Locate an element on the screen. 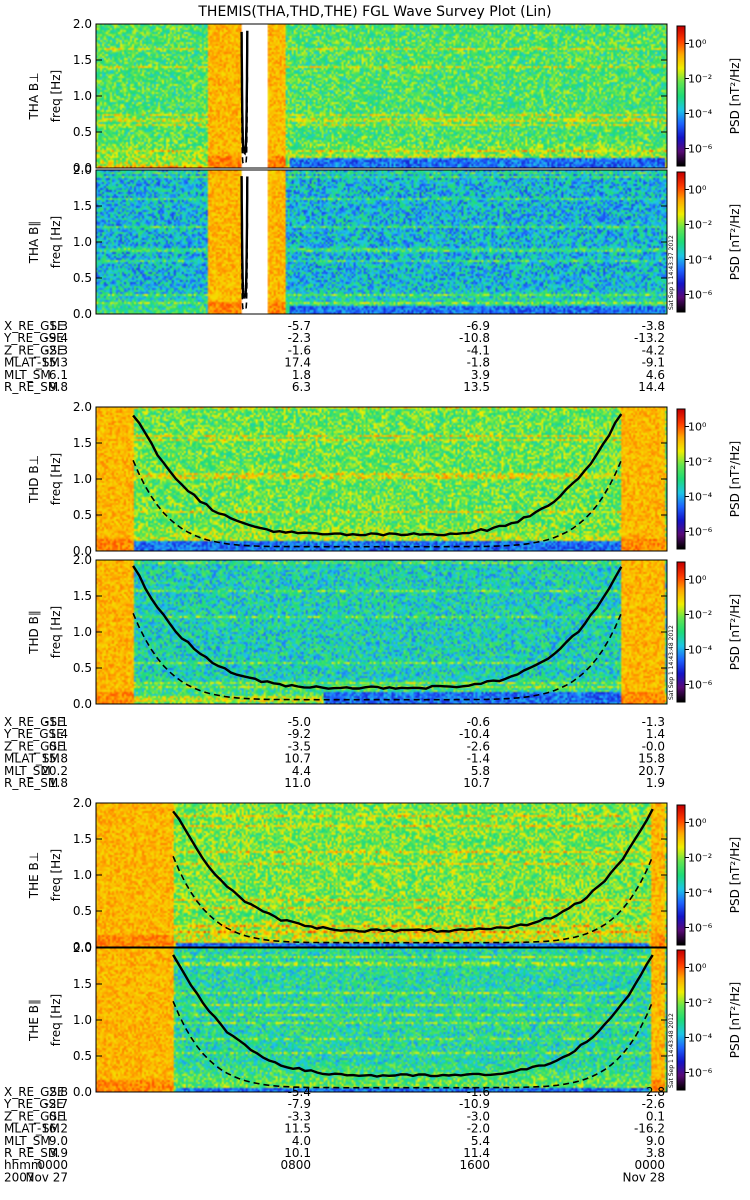  generation-stamp: Sat Sep 1 14:43:37 2012 is located at coordinates (671, 272).